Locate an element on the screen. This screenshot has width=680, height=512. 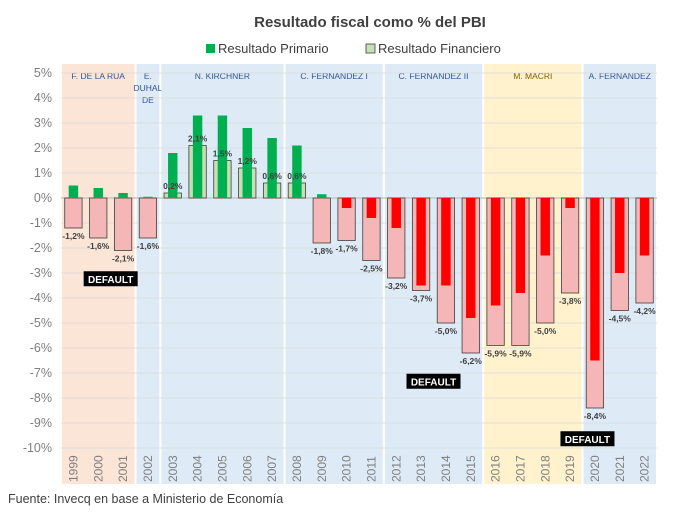
data-label: -3,8% is located at coordinates (570, 301).